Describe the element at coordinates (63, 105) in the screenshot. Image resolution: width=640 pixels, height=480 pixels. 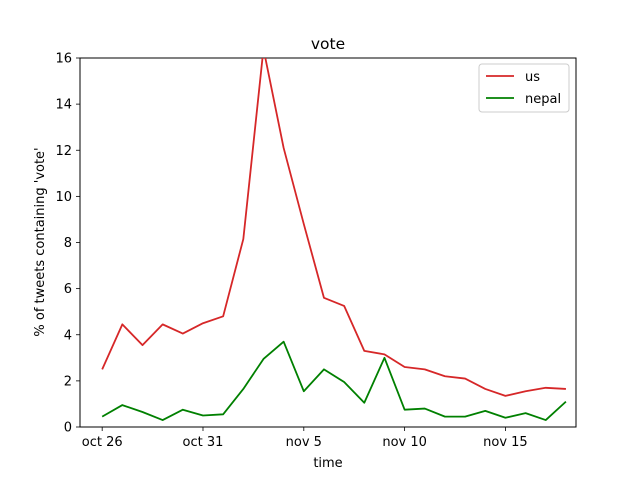
I see `y-tick-label: 14` at that location.